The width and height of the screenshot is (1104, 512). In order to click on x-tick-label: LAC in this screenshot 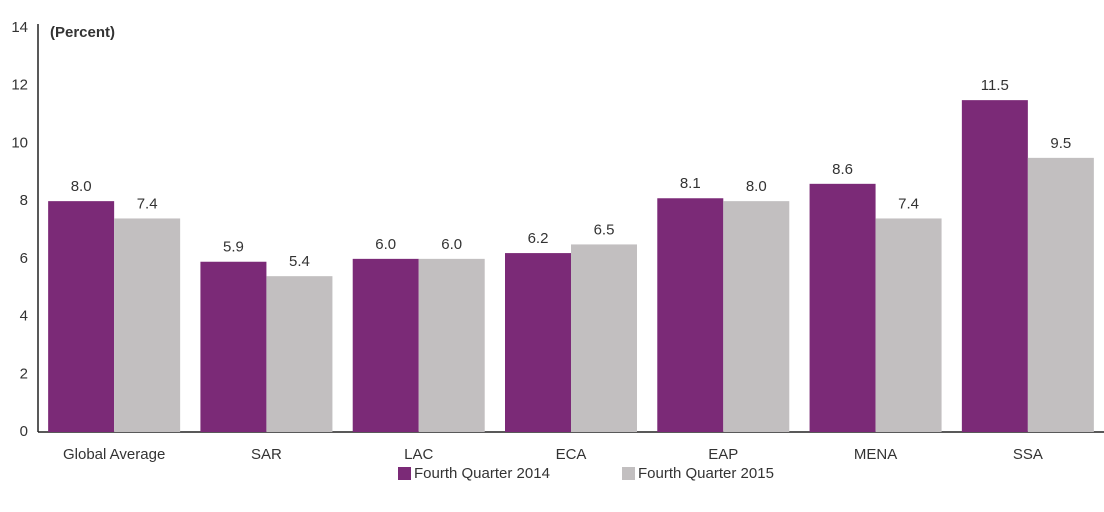, I will do `click(418, 454)`.